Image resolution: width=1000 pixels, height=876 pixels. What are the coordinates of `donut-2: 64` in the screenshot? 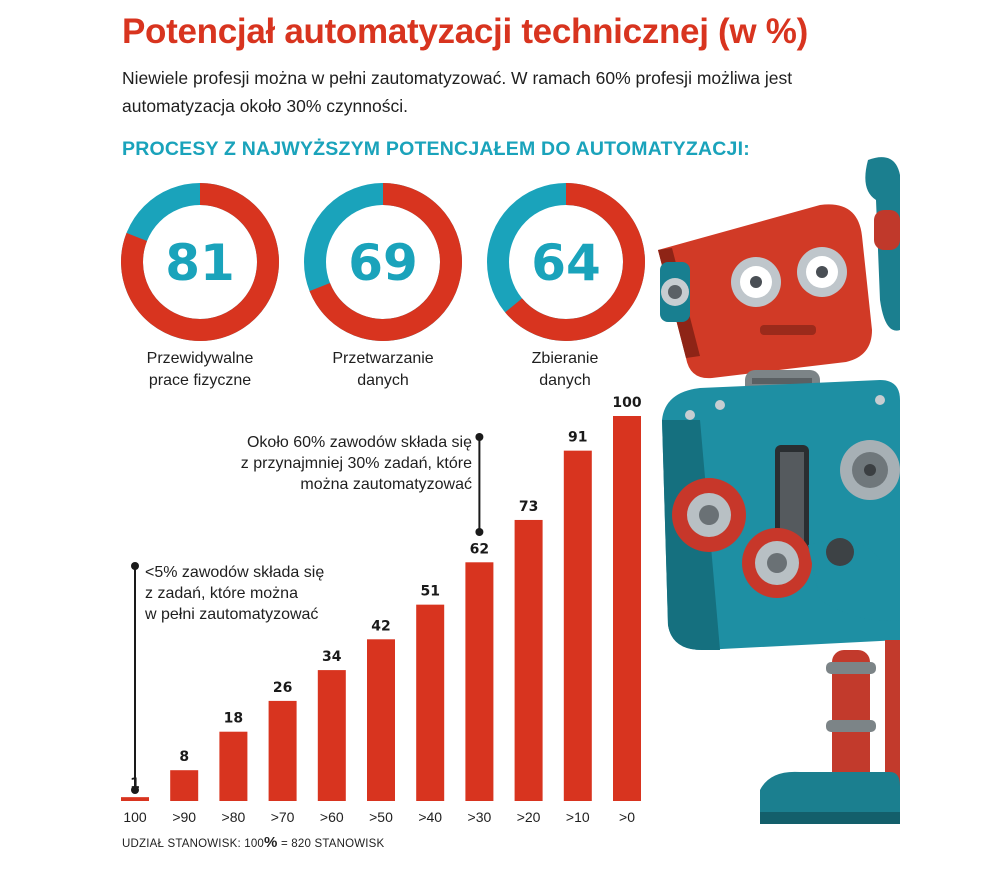 It's located at (566, 262).